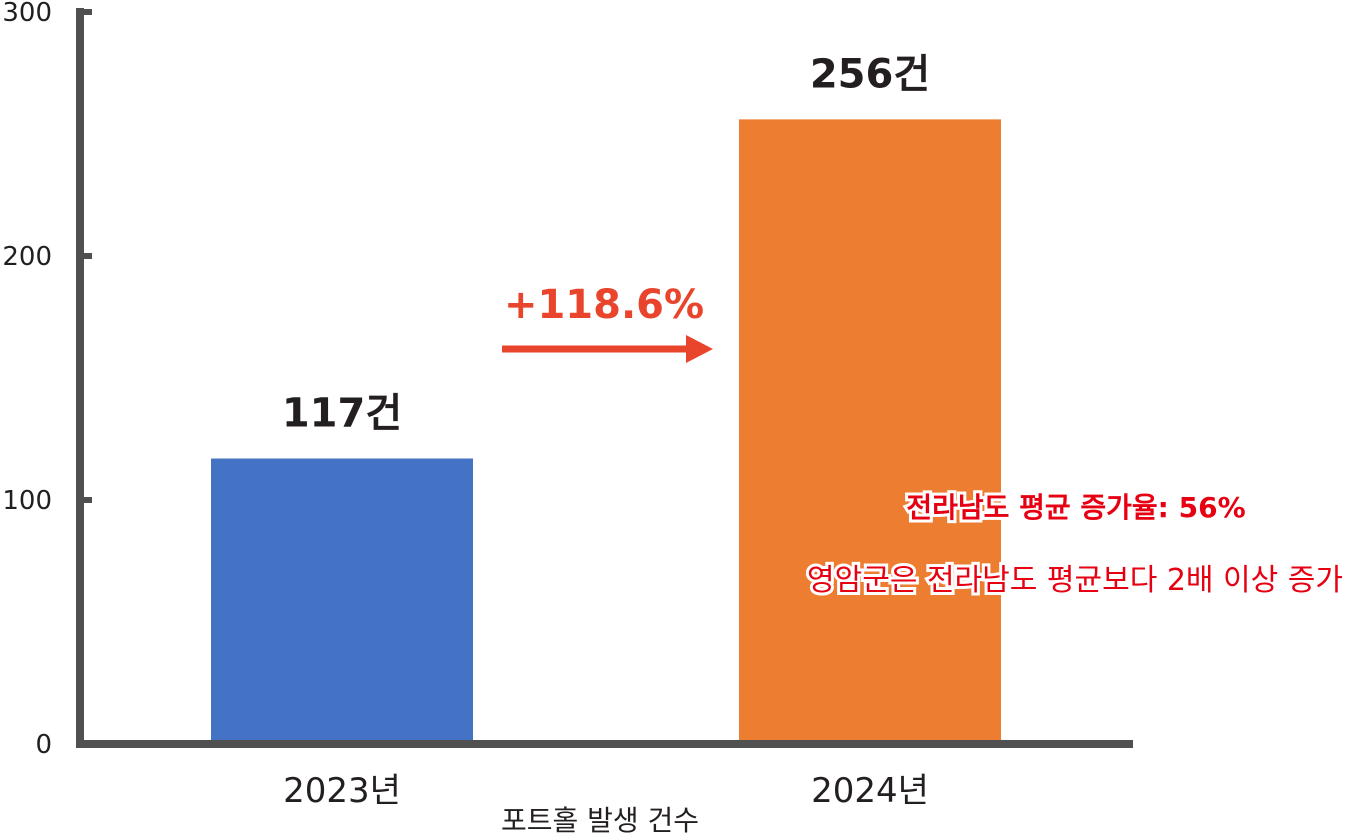 The height and width of the screenshot is (838, 1366). I want to click on x-axis-label: 포트홀 발생 건수, so click(600, 820).